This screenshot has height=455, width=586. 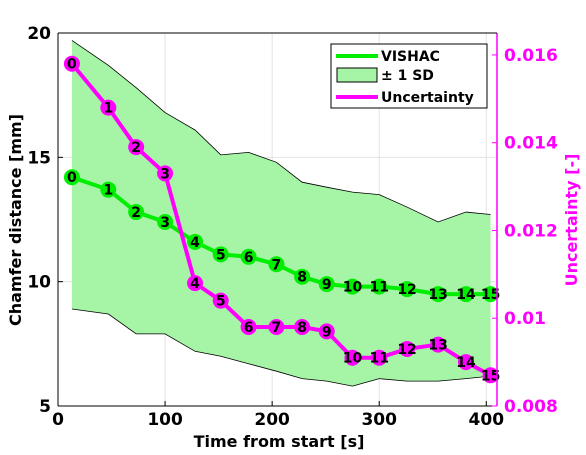 What do you see at coordinates (165, 420) in the screenshot?
I see `x-tick-label-1: 100` at bounding box center [165, 420].